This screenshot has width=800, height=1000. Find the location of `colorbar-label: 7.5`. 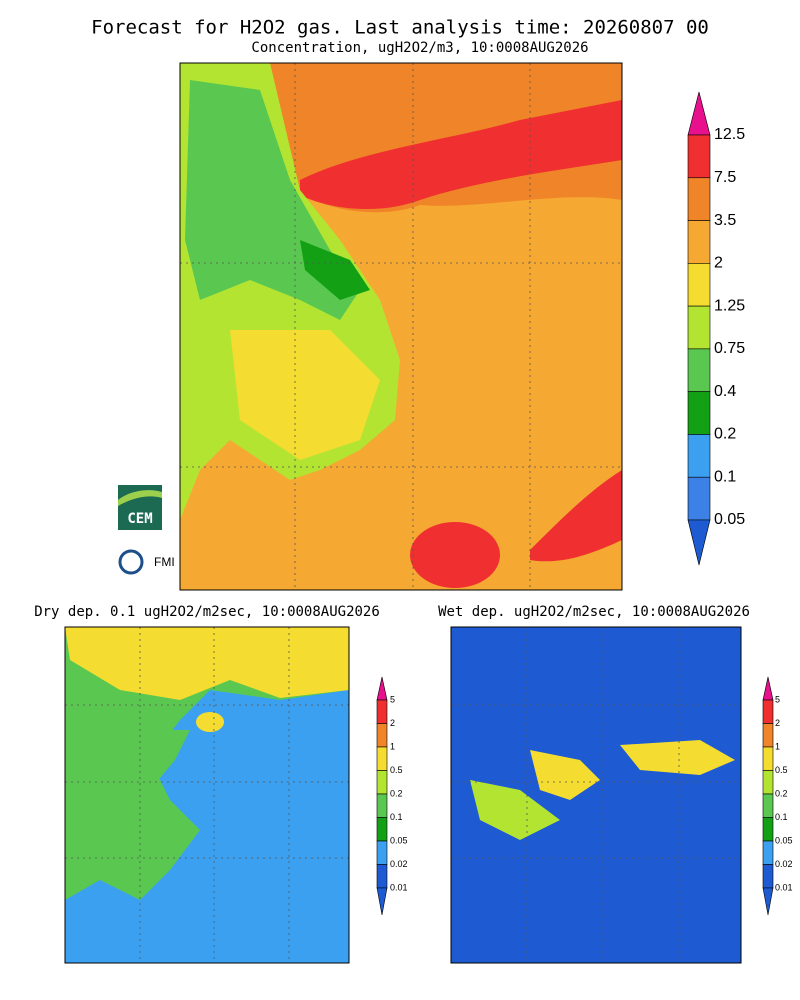

colorbar-label: 7.5 is located at coordinates (725, 177).